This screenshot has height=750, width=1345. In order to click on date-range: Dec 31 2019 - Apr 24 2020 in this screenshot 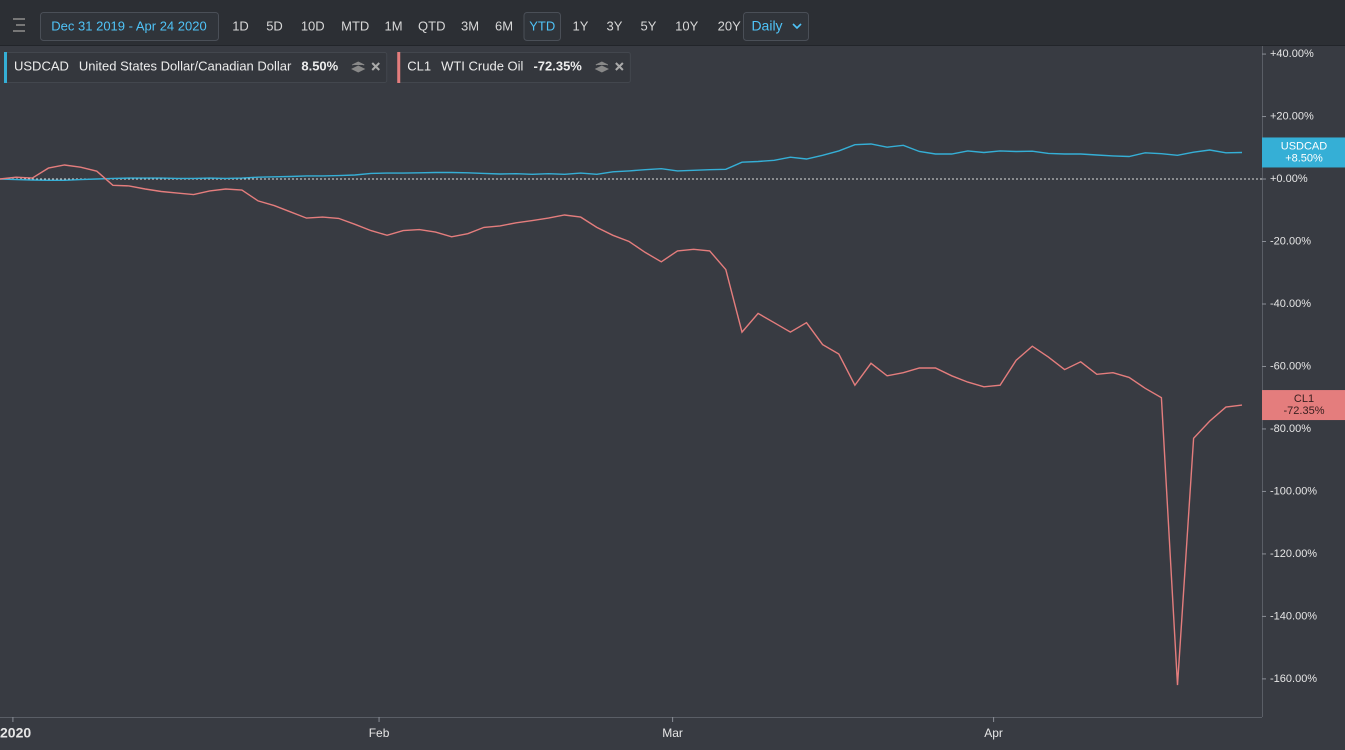, I will do `click(128, 25)`.